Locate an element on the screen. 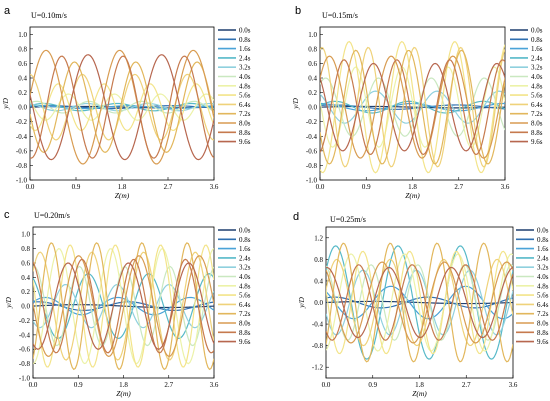  y-axis-label: y/D is located at coordinates (8, 303).